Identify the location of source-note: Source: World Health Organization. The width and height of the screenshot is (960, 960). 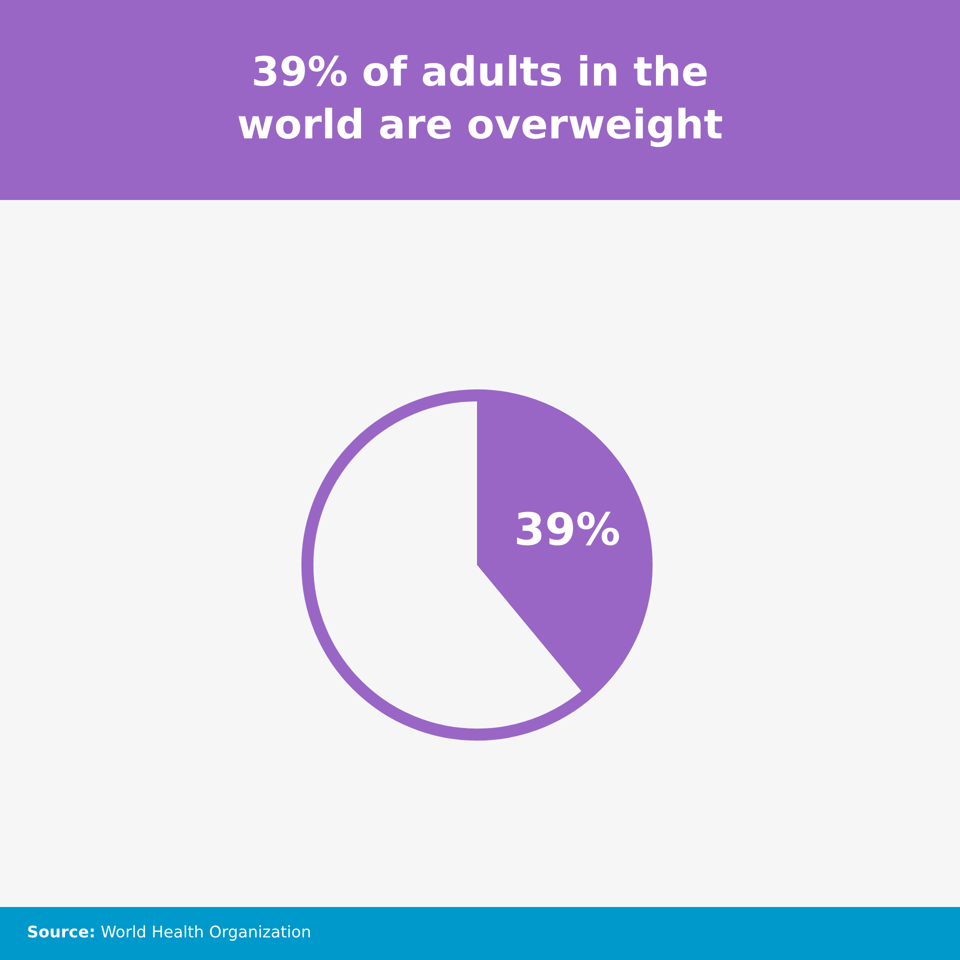
(169, 933).